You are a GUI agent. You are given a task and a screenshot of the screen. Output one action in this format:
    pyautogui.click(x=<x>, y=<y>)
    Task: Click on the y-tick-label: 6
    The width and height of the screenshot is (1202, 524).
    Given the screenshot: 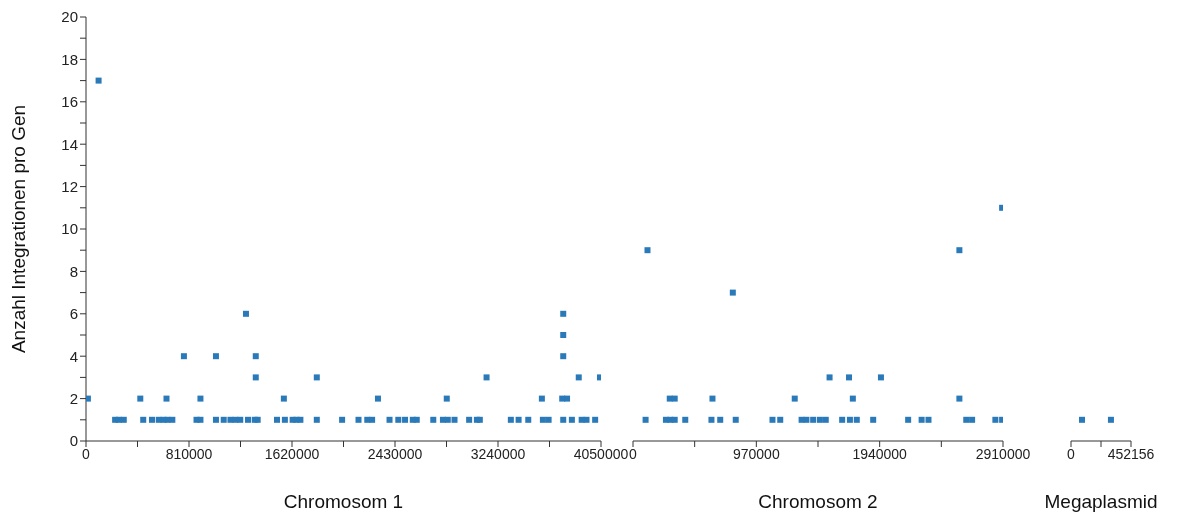 What is the action you would take?
    pyautogui.click(x=73, y=314)
    